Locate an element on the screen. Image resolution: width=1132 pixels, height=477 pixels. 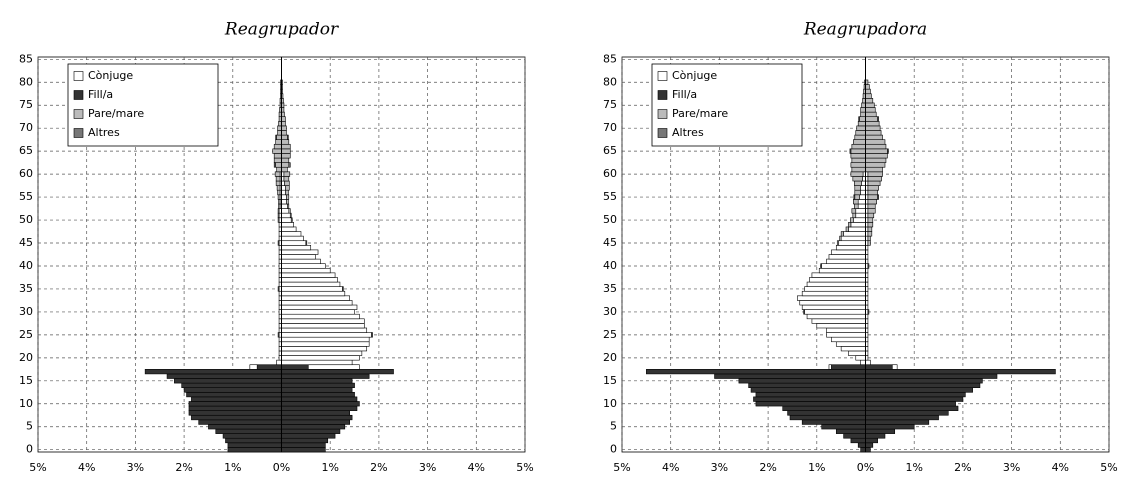
y-tick-label: 55 is located at coordinates (610, 196).